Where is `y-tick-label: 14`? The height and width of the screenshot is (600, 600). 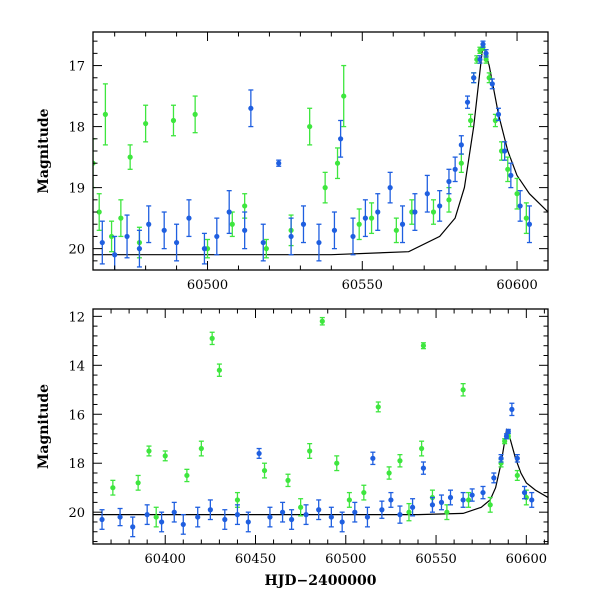 y-tick-label: 14 is located at coordinates (76, 366).